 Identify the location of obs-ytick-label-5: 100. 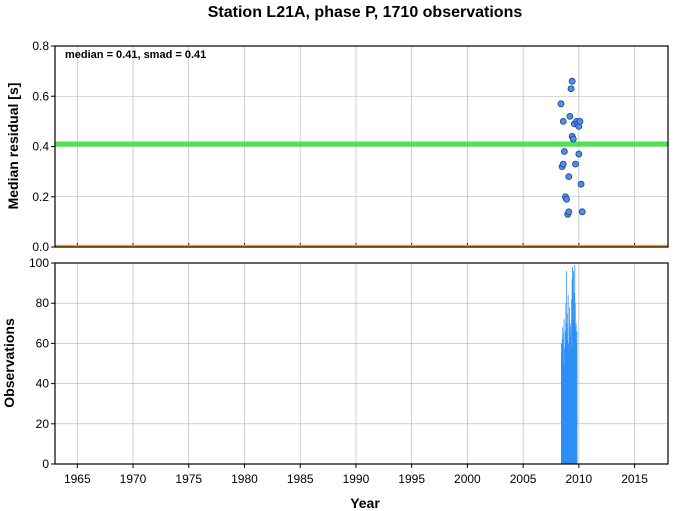
(39, 263).